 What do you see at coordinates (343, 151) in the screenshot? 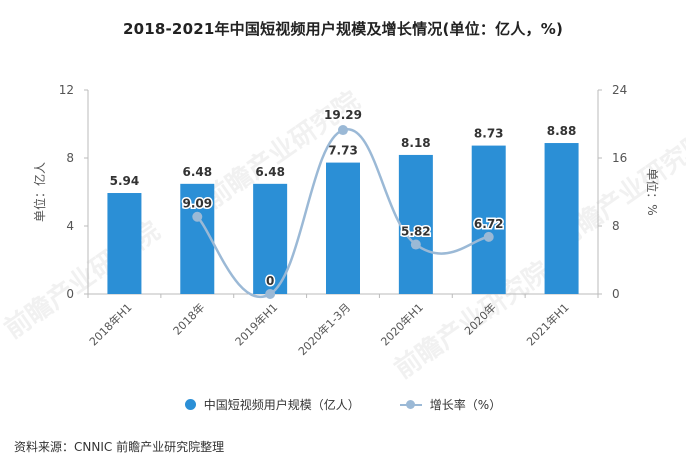
I see `bar-value-label: 7.73` at bounding box center [343, 151].